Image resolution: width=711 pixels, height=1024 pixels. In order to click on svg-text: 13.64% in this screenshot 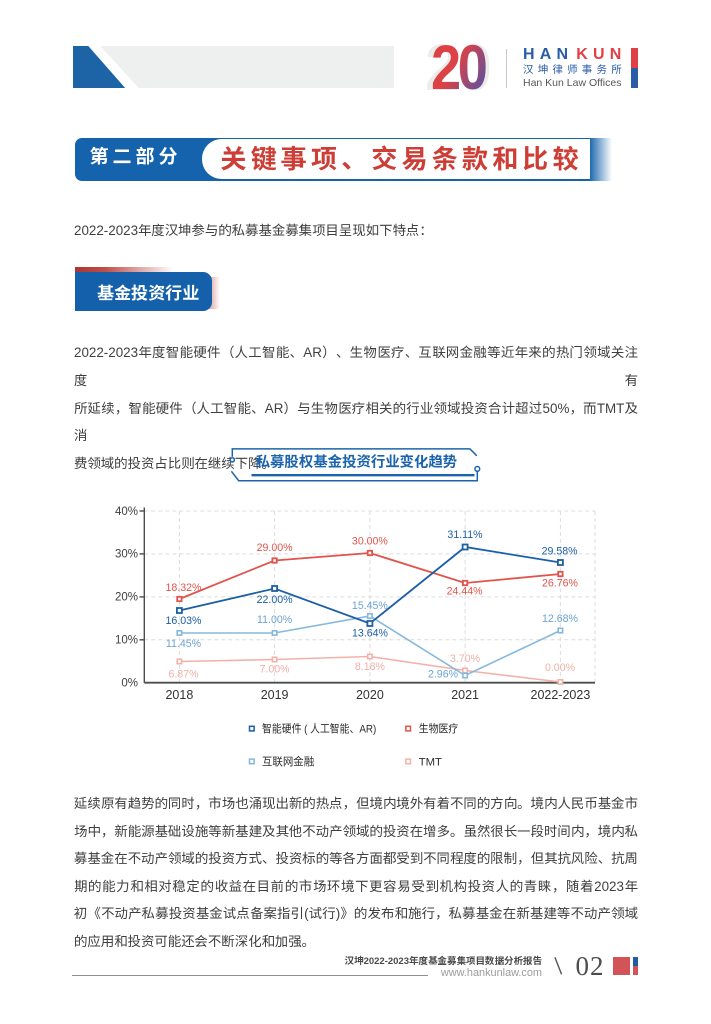, I will do `click(370, 633)`.